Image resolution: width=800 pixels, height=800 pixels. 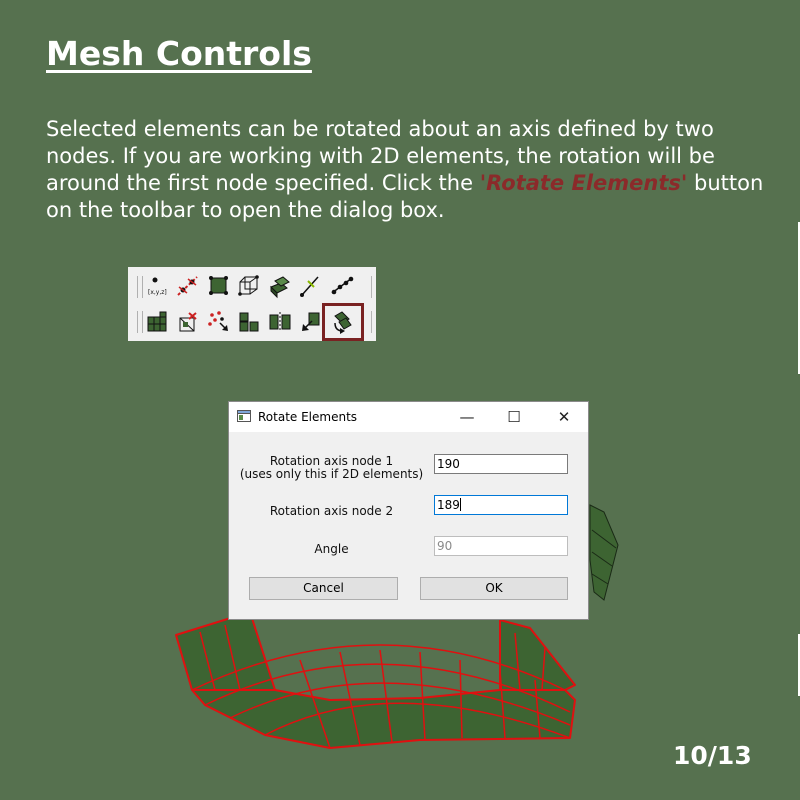 I want to click on element-mirror-icon, so click(x=280, y=322).